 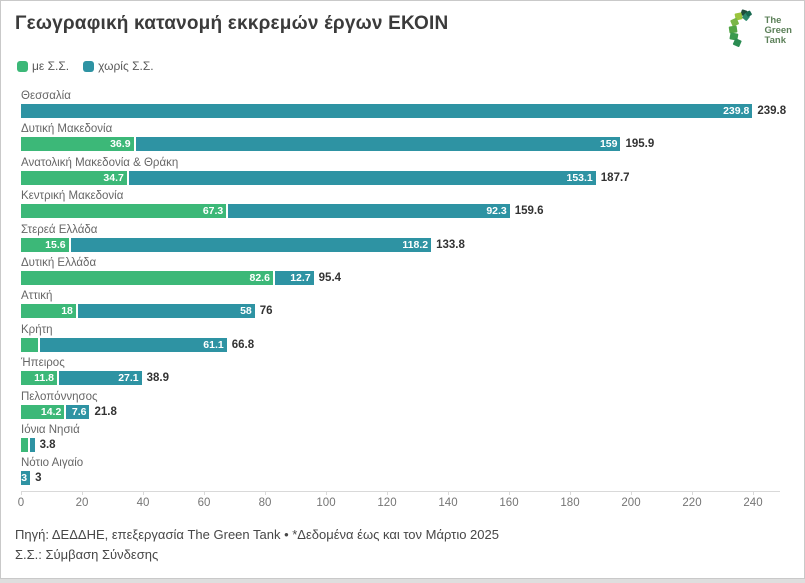 What do you see at coordinates (22, 66) in the screenshot?
I see `legend-swatch-me-ss-icon` at bounding box center [22, 66].